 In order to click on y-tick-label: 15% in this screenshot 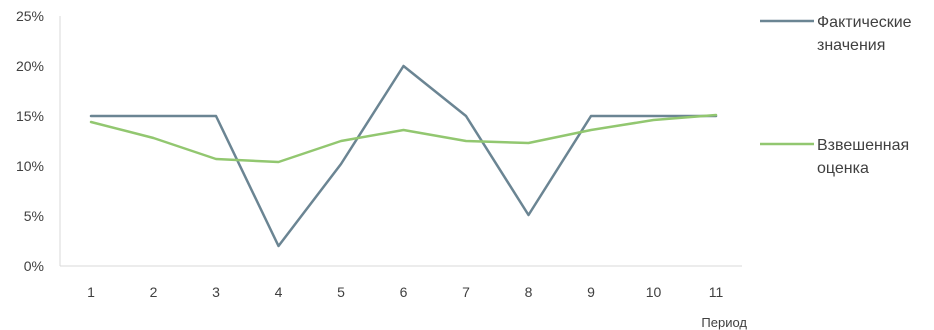, I will do `click(30, 116)`.